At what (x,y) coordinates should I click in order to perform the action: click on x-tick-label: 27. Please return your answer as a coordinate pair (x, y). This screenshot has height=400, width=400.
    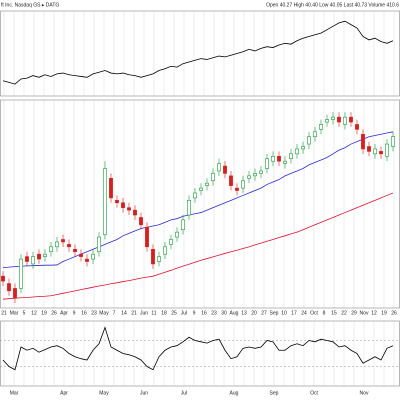
    Looking at the image, I should click on (264, 313).